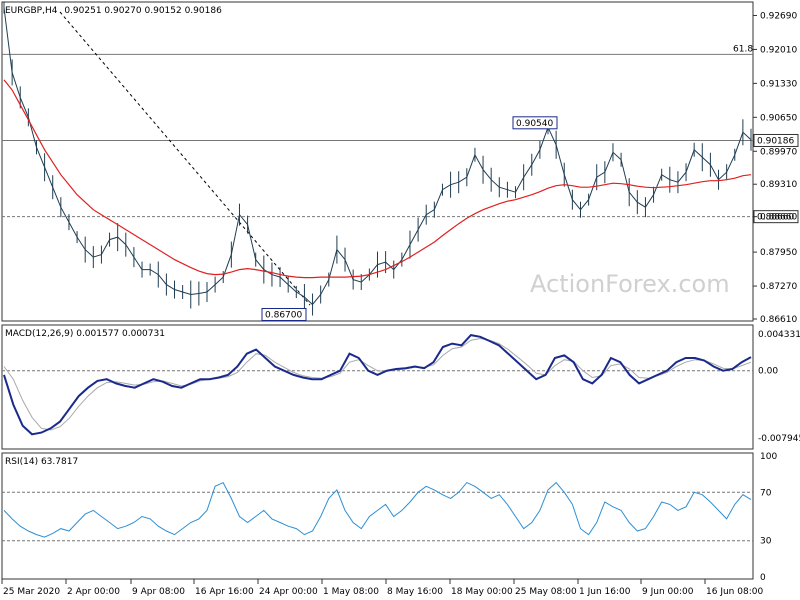 This screenshot has height=600, width=800. I want to click on x-tick-label: 2 Apr 00:00, so click(93, 592).